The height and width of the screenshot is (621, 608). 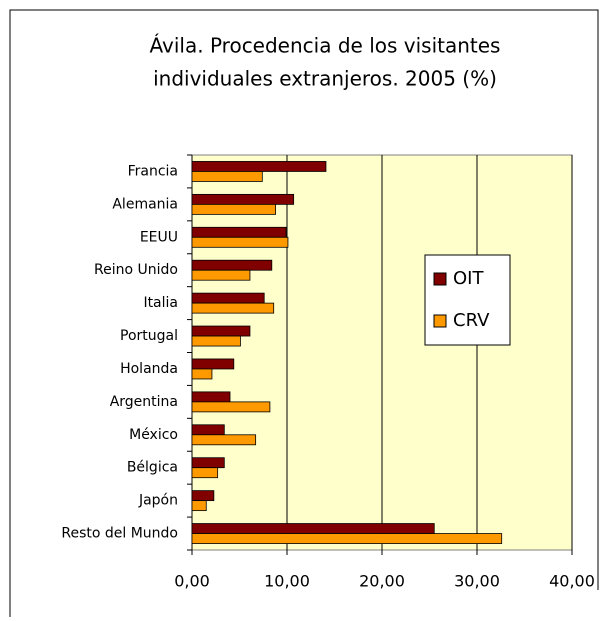 What do you see at coordinates (136, 270) in the screenshot?
I see `y-tick-label: Reino Unido` at bounding box center [136, 270].